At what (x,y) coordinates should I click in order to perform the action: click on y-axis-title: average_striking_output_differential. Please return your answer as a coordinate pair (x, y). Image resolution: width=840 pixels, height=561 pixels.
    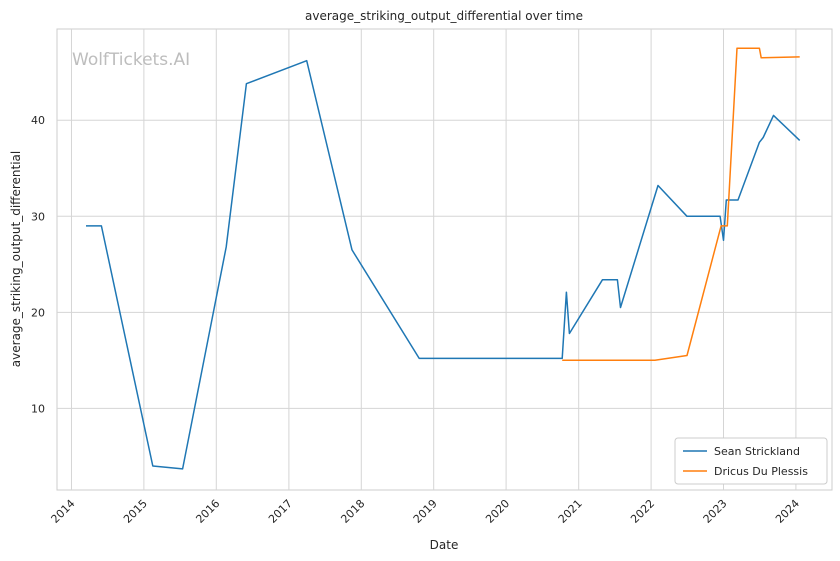
    Looking at the image, I should click on (16, 259).